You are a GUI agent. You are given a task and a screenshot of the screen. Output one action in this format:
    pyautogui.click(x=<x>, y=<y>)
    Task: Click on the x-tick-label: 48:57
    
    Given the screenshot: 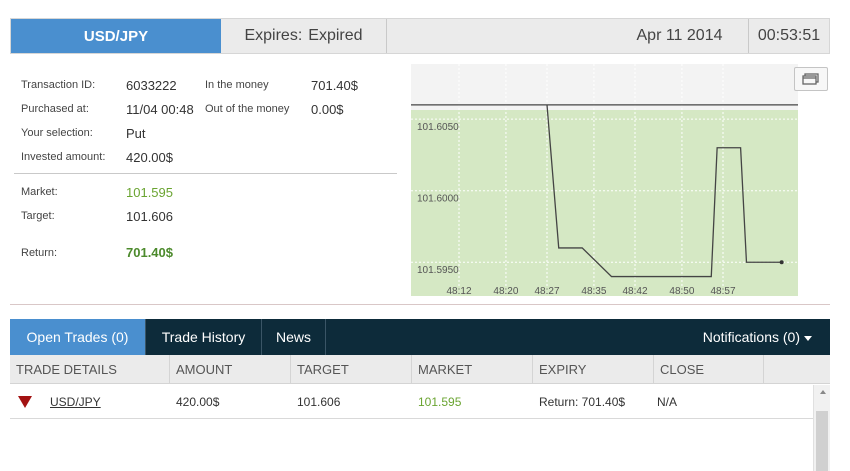 What is the action you would take?
    pyautogui.click(x=722, y=291)
    